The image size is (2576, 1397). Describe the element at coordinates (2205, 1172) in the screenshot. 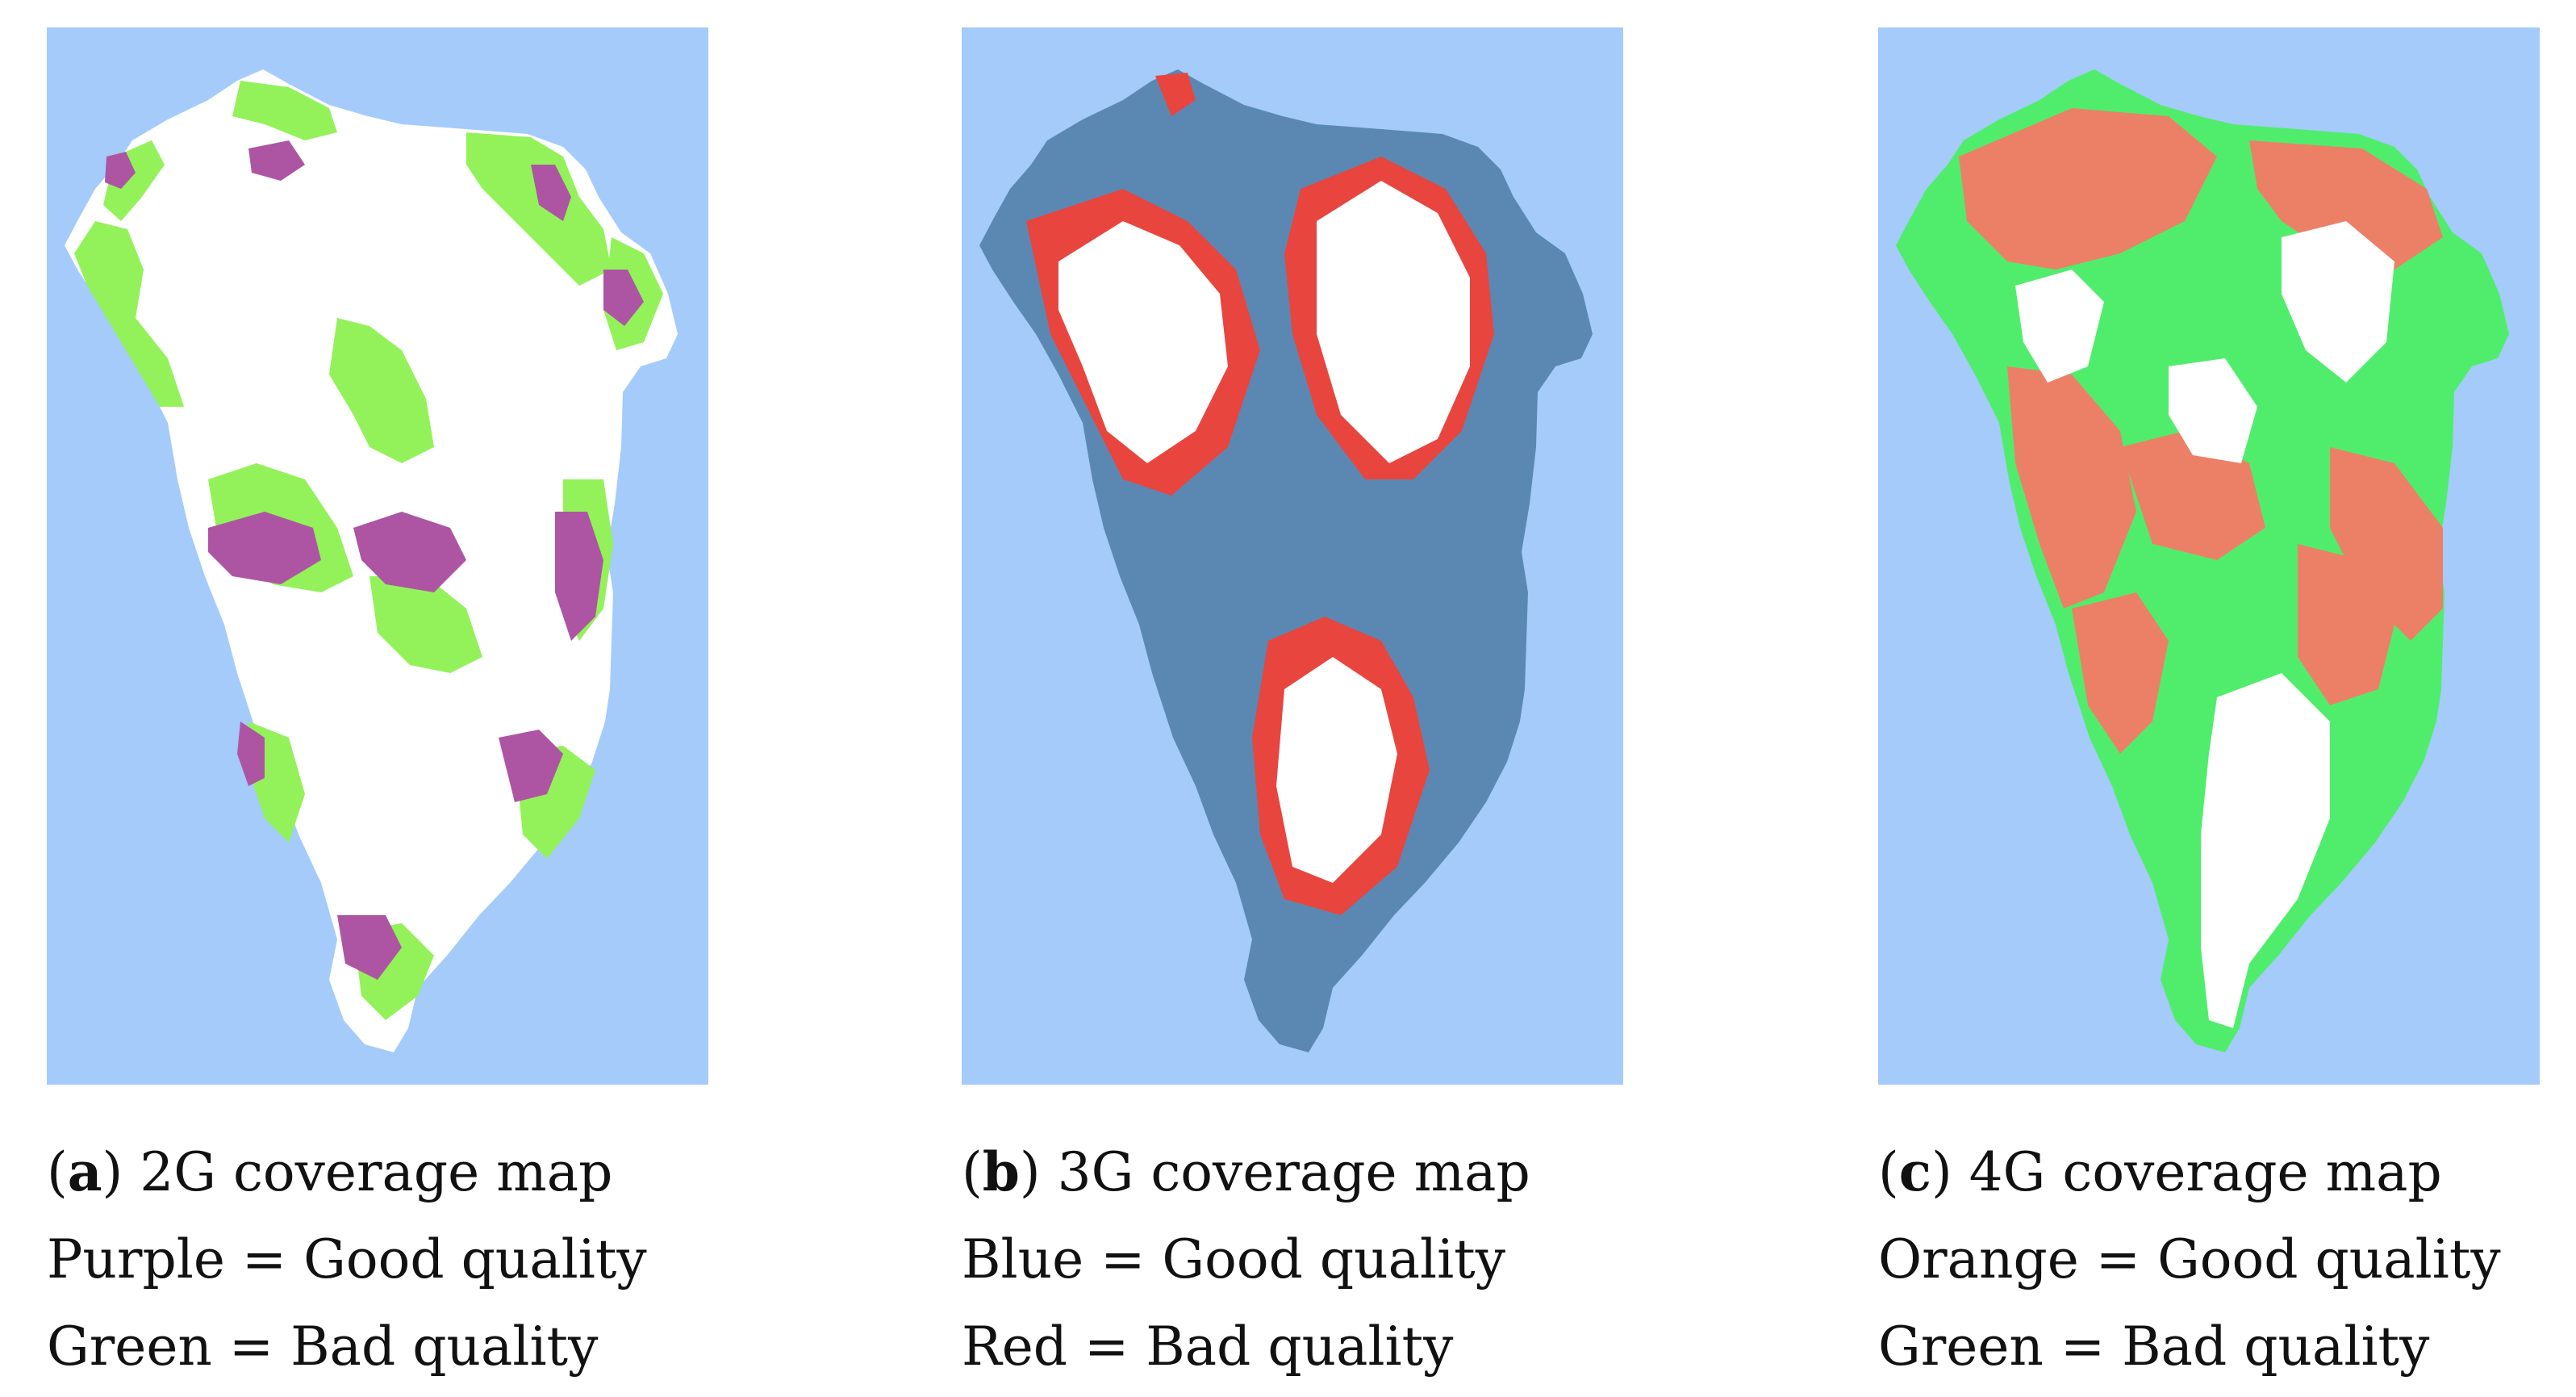

I see `panel-title: 4G coverage map` at that location.